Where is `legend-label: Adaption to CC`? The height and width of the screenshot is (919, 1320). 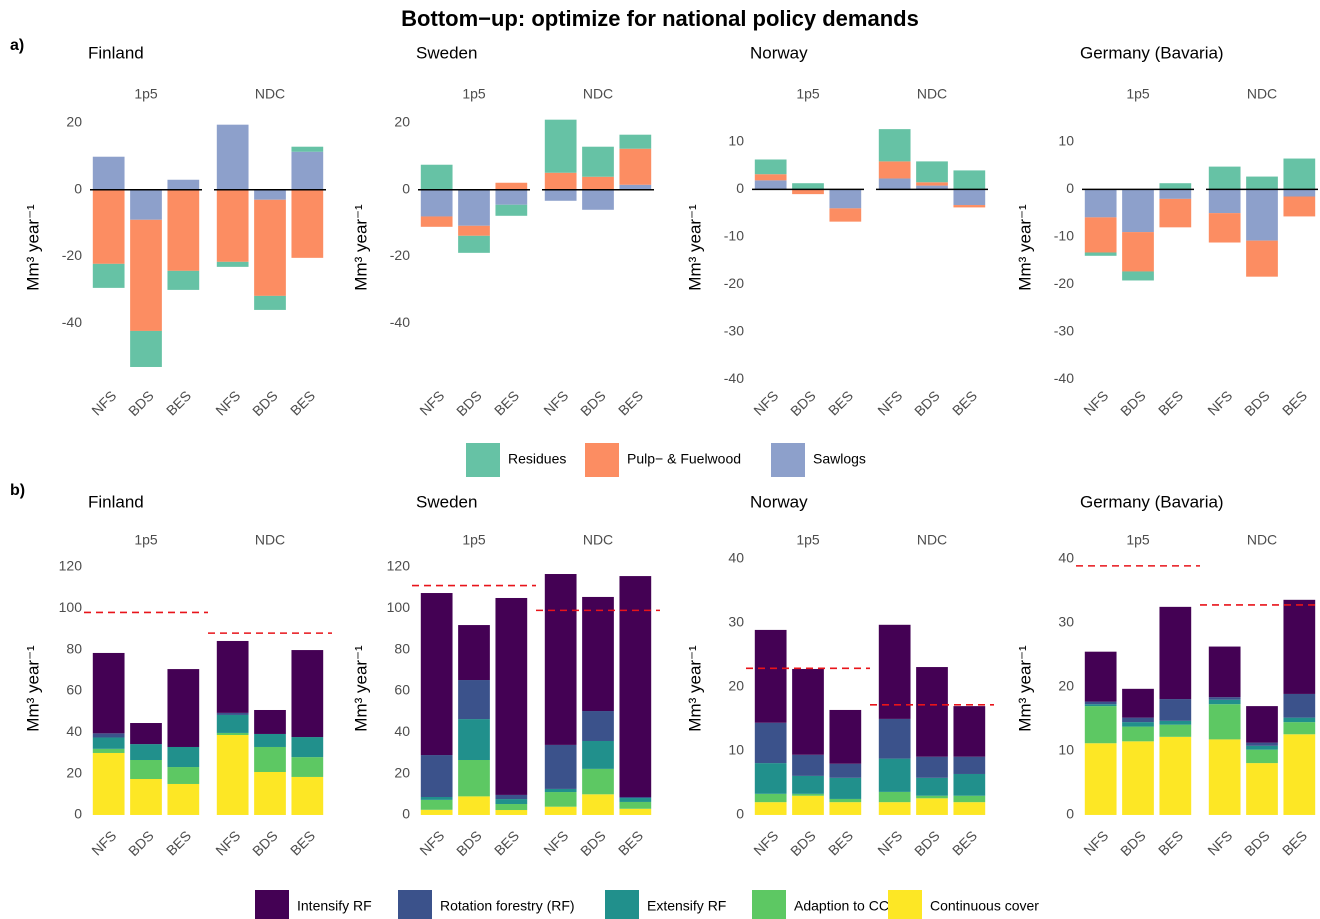 legend-label: Adaption to CC is located at coordinates (841, 906).